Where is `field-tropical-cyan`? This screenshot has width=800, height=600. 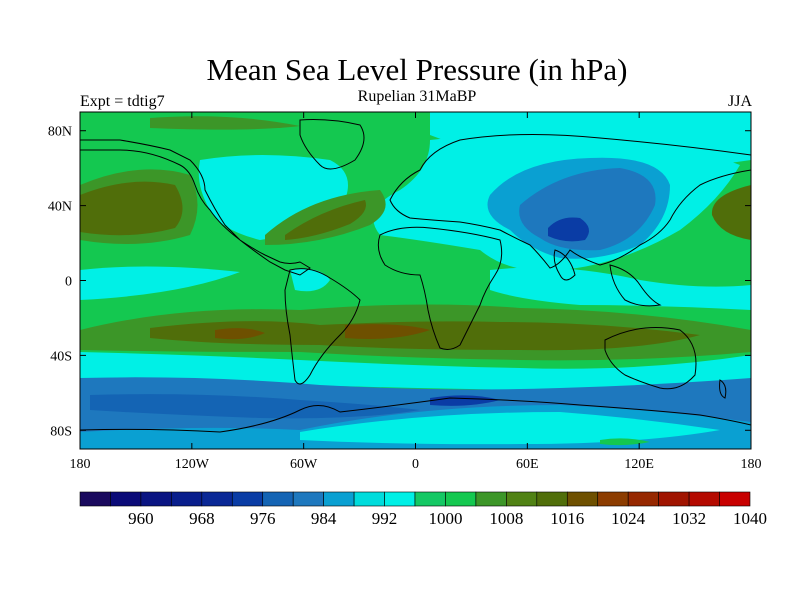 field-tropical-cyan is located at coordinates (310, 280).